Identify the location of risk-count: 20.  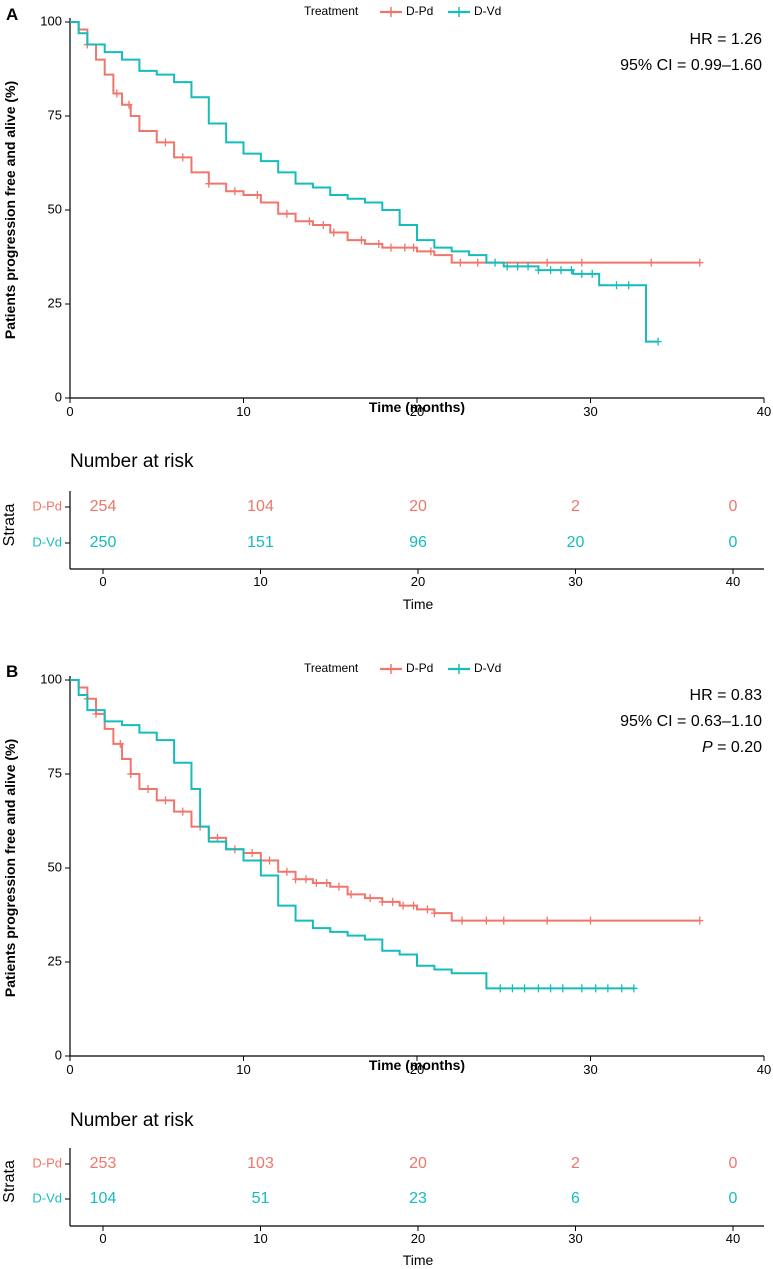
(418, 1163).